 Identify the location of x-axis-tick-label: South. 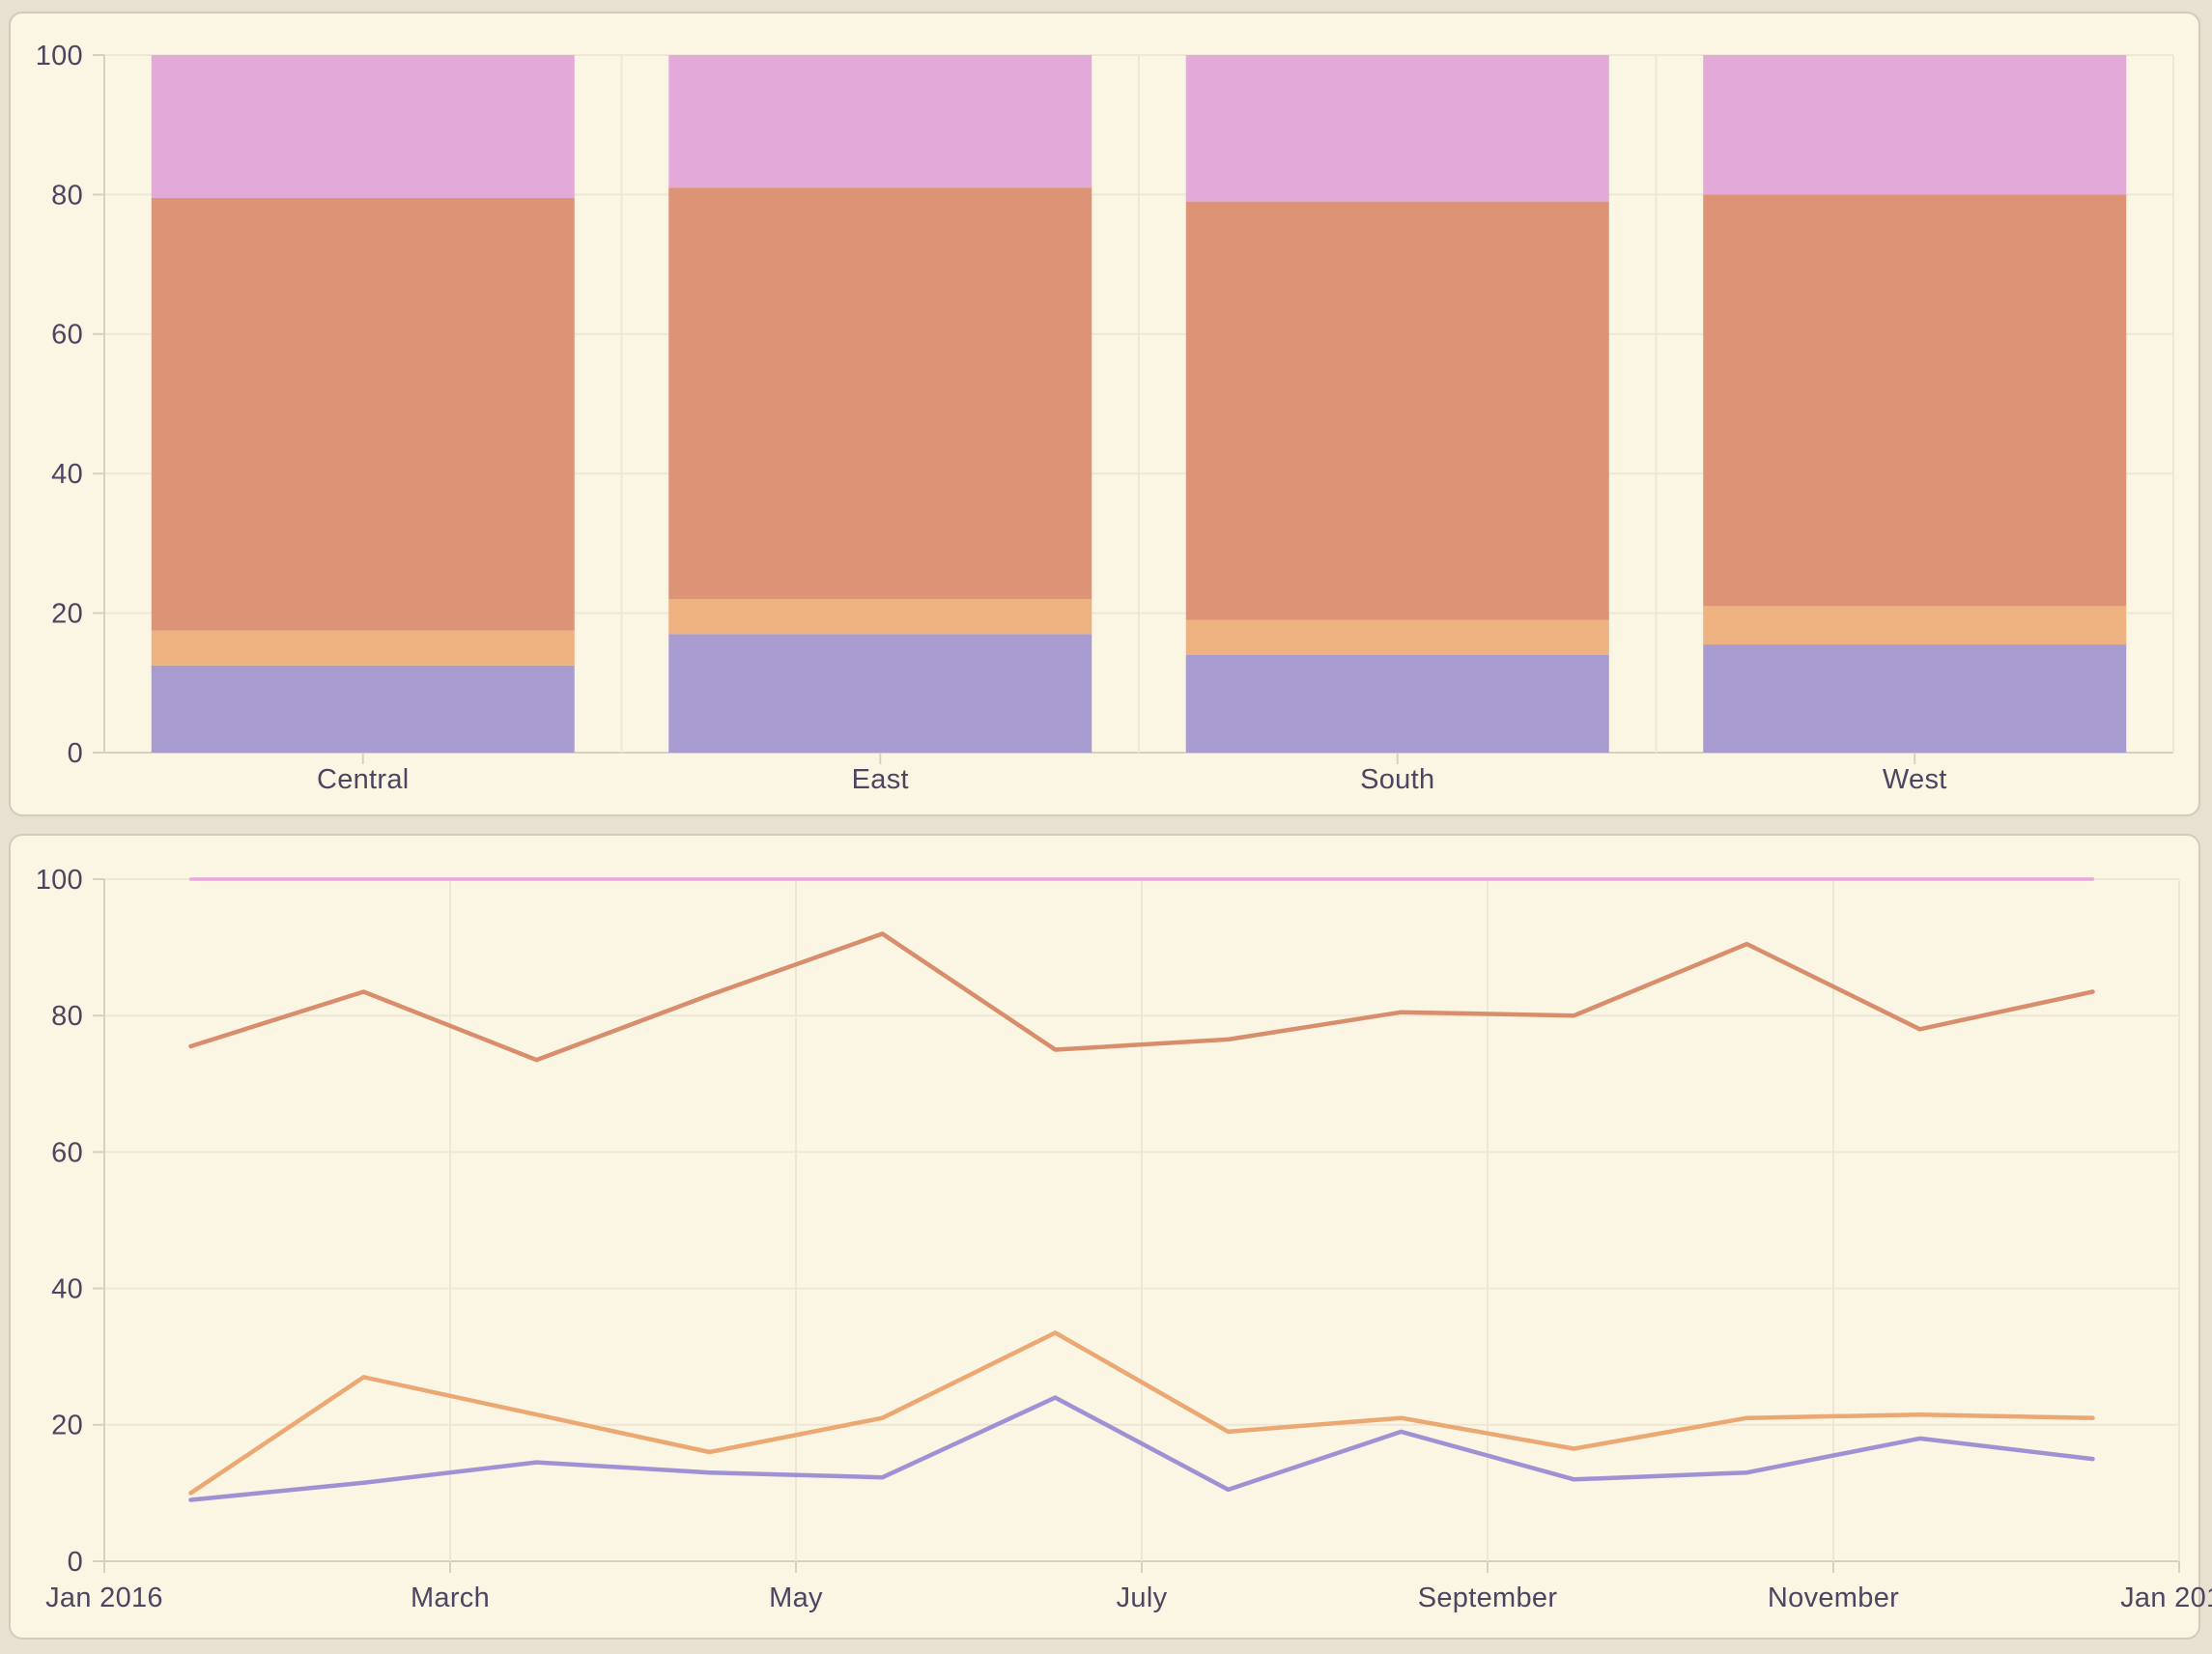
(1397, 780).